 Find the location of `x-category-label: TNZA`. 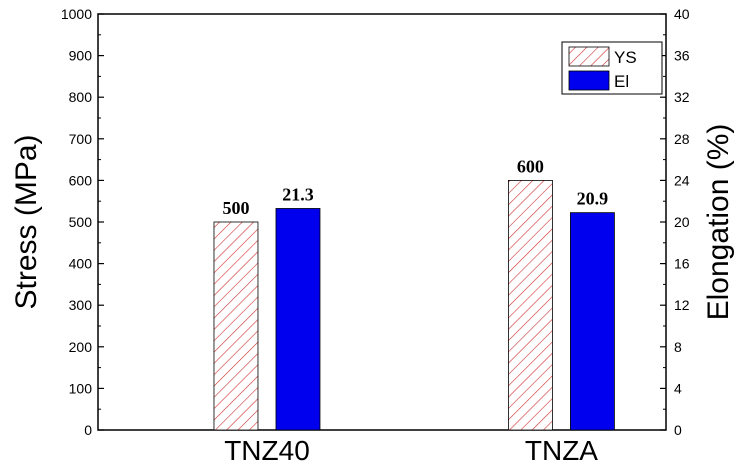

x-category-label: TNZA is located at coordinates (561, 450).